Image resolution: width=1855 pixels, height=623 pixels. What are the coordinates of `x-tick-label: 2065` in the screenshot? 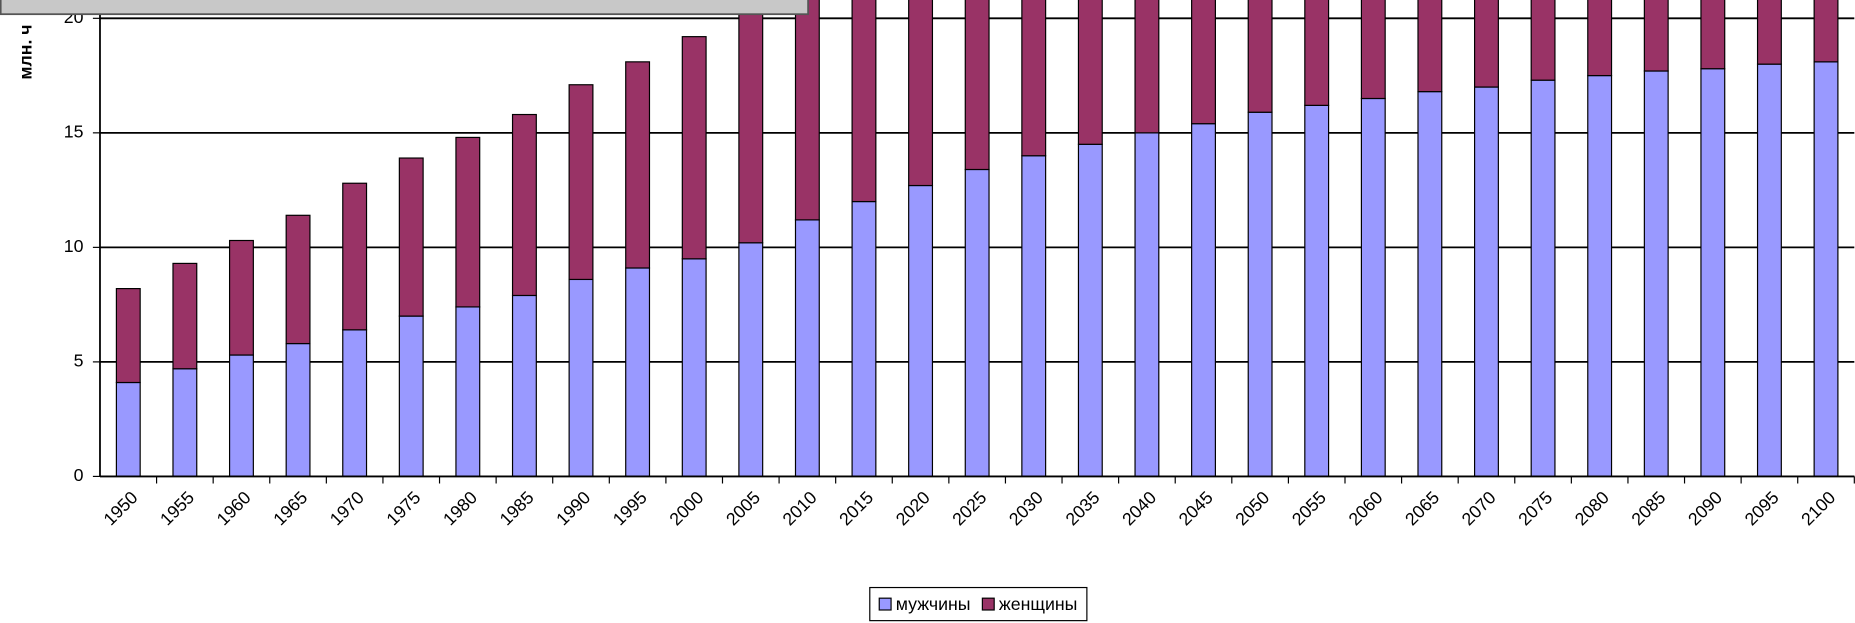 It's located at (1422, 508).